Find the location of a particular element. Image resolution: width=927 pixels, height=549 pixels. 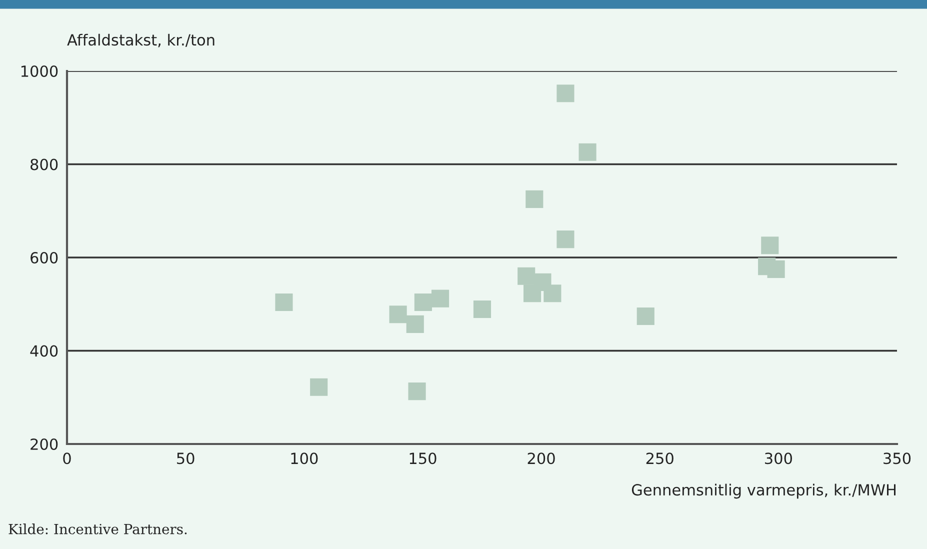

x-tick-label: 300 is located at coordinates (778, 458).